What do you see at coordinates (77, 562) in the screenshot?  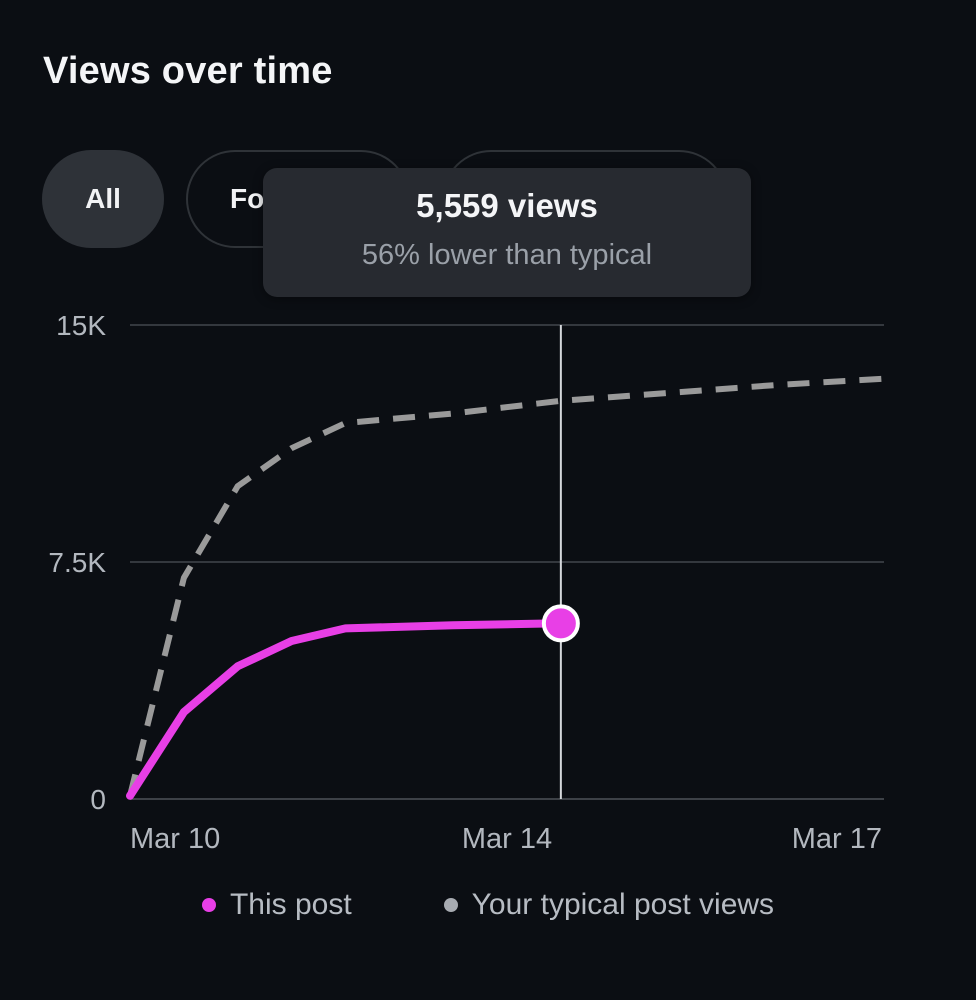 I see `y-tick-label: 7.5K` at bounding box center [77, 562].